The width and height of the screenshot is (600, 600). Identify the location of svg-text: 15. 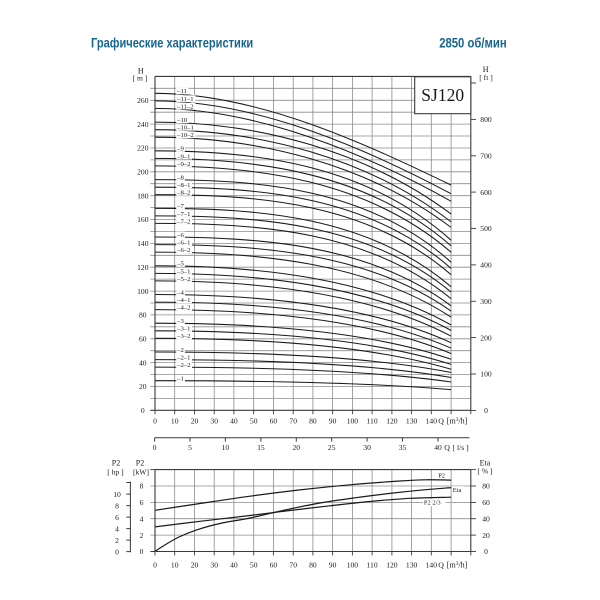
(261, 447).